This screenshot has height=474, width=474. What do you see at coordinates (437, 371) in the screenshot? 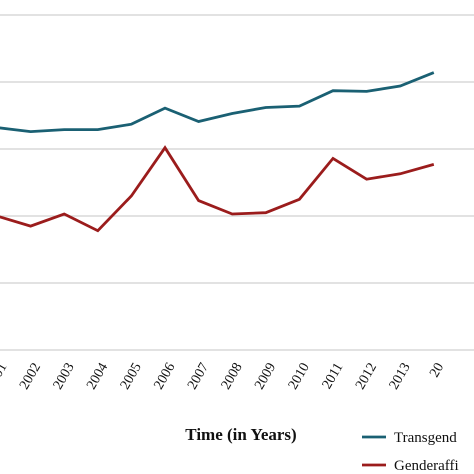
I see `x-tick-label: 20` at bounding box center [437, 371].